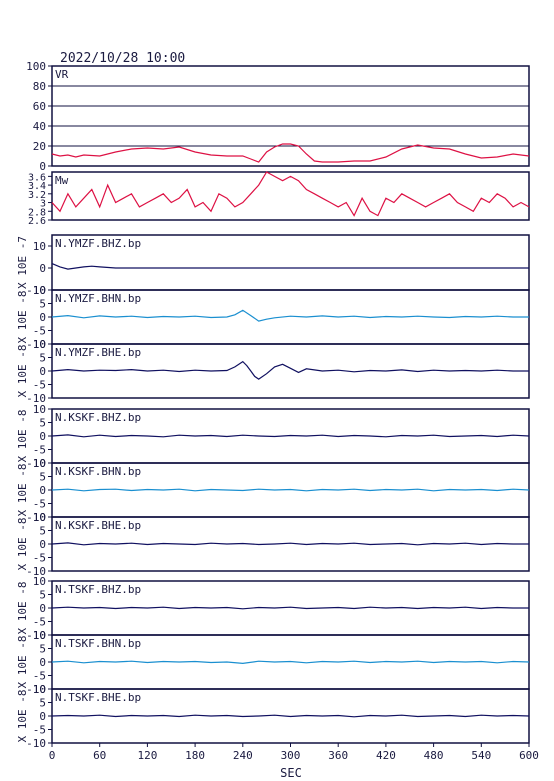 Image resolution: width=554 pixels, height=781 pixels. I want to click on panel-label: N.TSKF.BHN.bp, so click(98, 643).